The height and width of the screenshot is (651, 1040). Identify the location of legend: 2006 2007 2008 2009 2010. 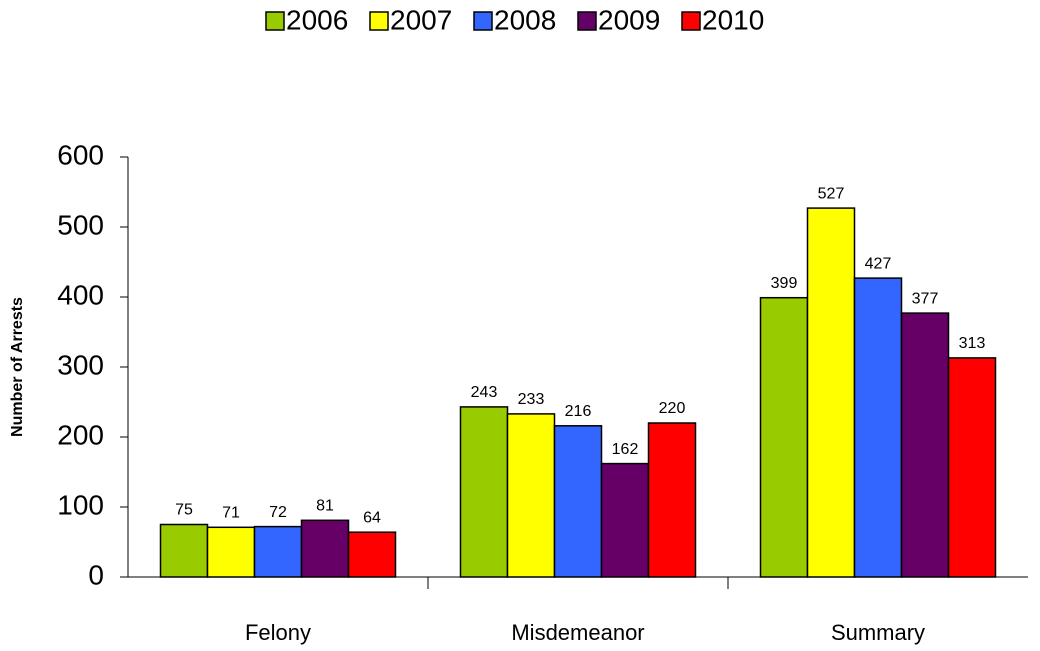
(514, 19).